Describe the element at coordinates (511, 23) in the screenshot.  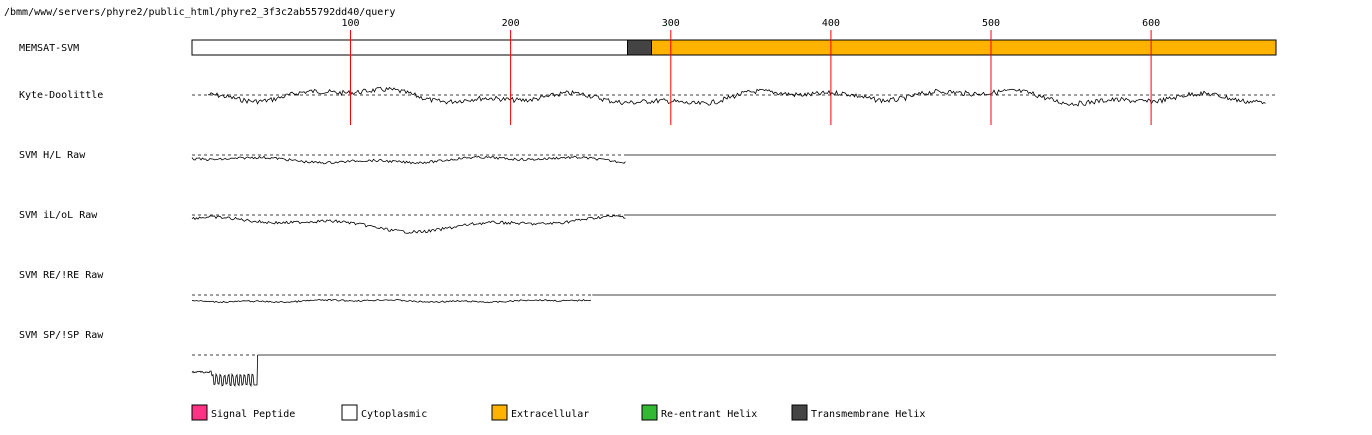
I see `tick-label-200: 200` at that location.